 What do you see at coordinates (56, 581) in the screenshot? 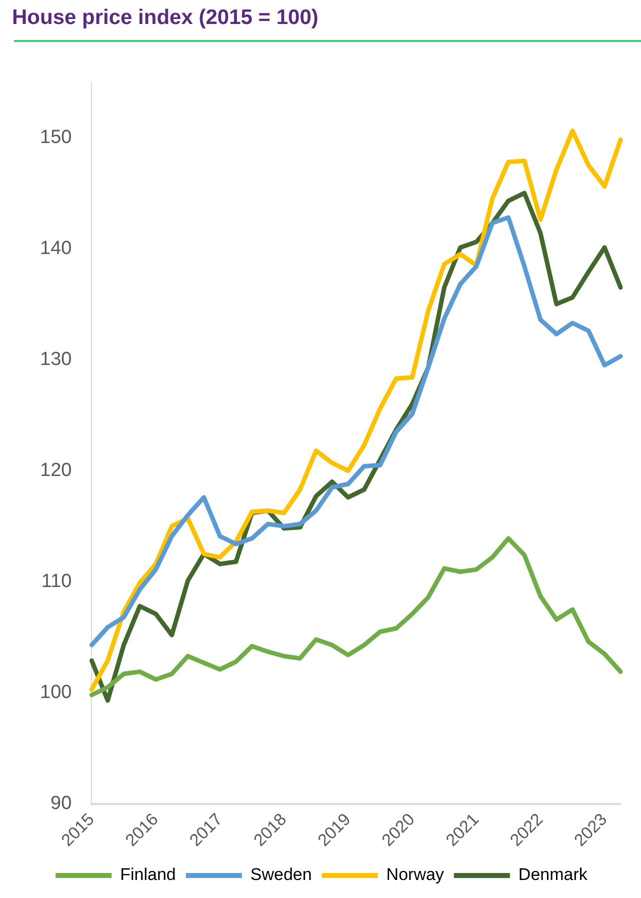
I see `y-tick-label: 110` at bounding box center [56, 581].